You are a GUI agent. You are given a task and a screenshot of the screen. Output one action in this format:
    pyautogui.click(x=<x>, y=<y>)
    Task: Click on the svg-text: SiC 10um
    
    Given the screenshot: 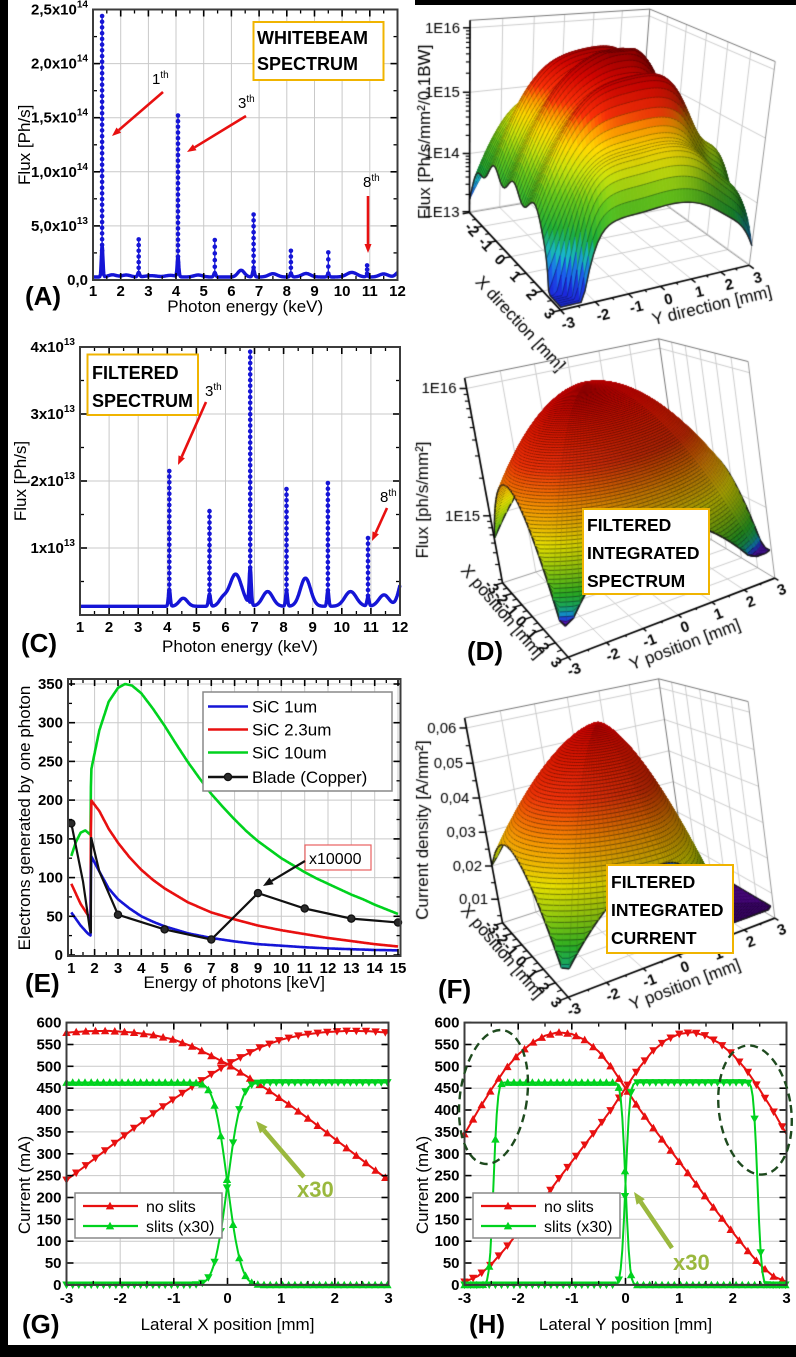 What is the action you would take?
    pyautogui.click(x=289, y=753)
    